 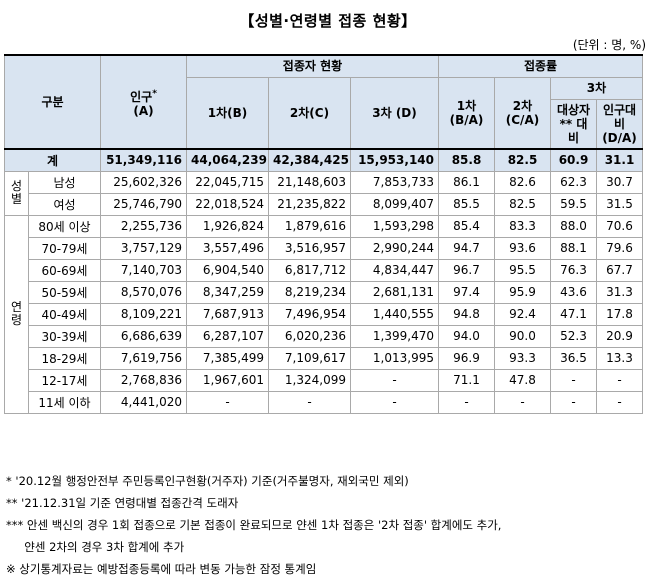 I want to click on header-rate3-group: 3차, so click(x=596, y=88).